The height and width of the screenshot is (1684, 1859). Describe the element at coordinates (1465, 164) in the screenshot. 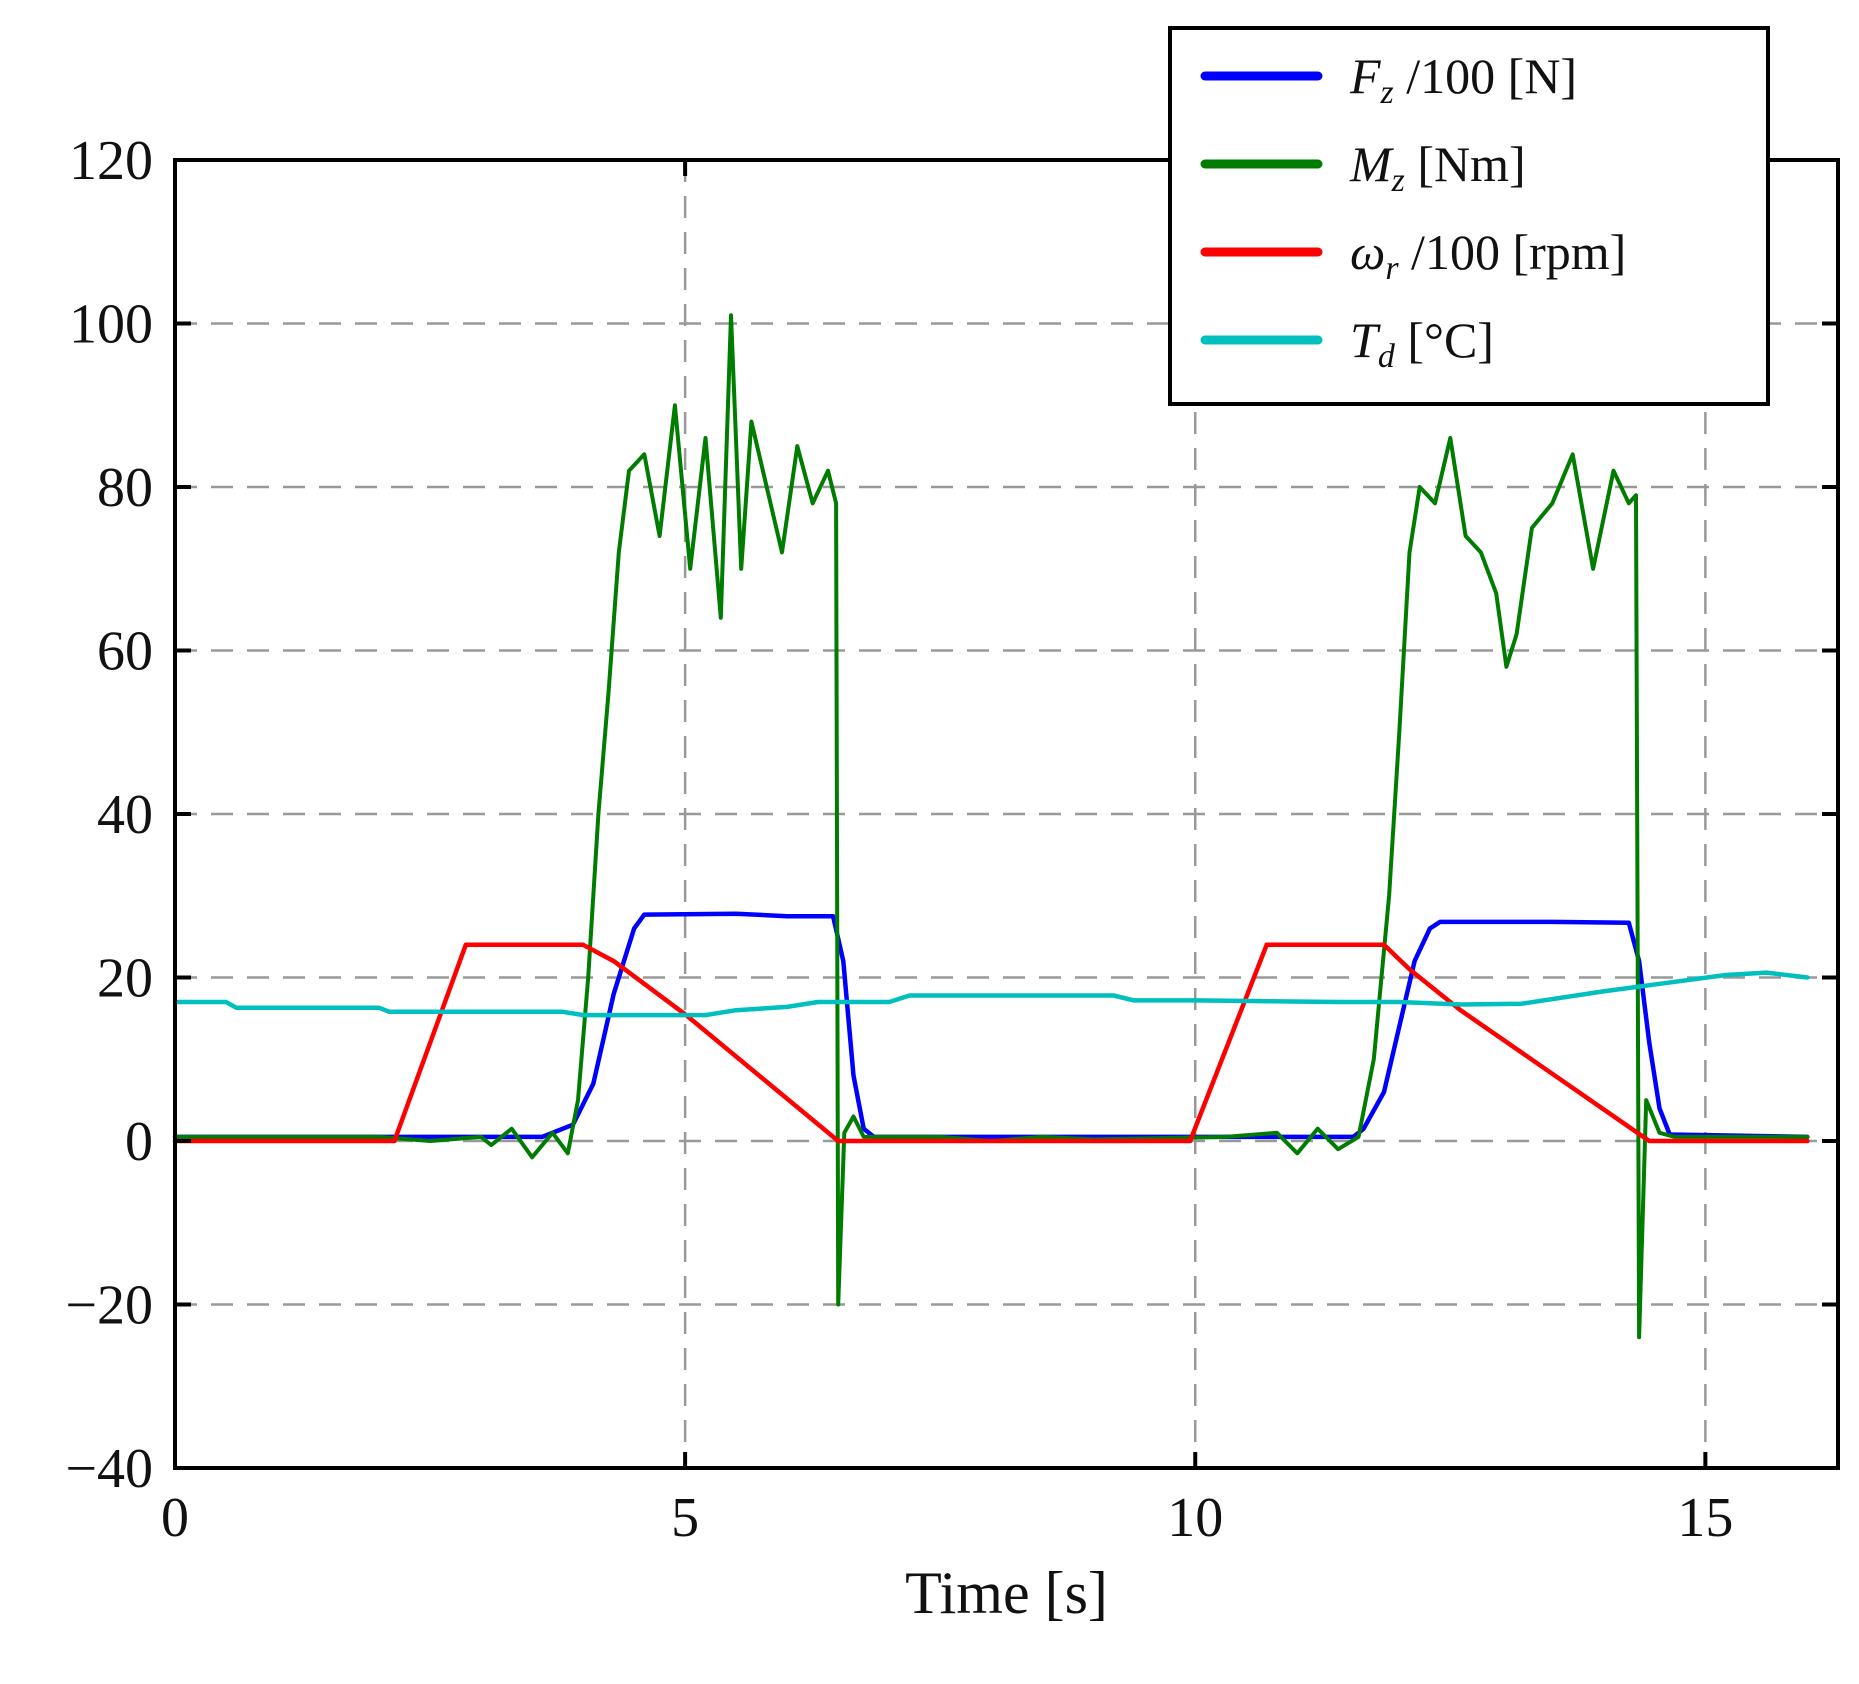

I see `legend-unit: [Nm]` at that location.